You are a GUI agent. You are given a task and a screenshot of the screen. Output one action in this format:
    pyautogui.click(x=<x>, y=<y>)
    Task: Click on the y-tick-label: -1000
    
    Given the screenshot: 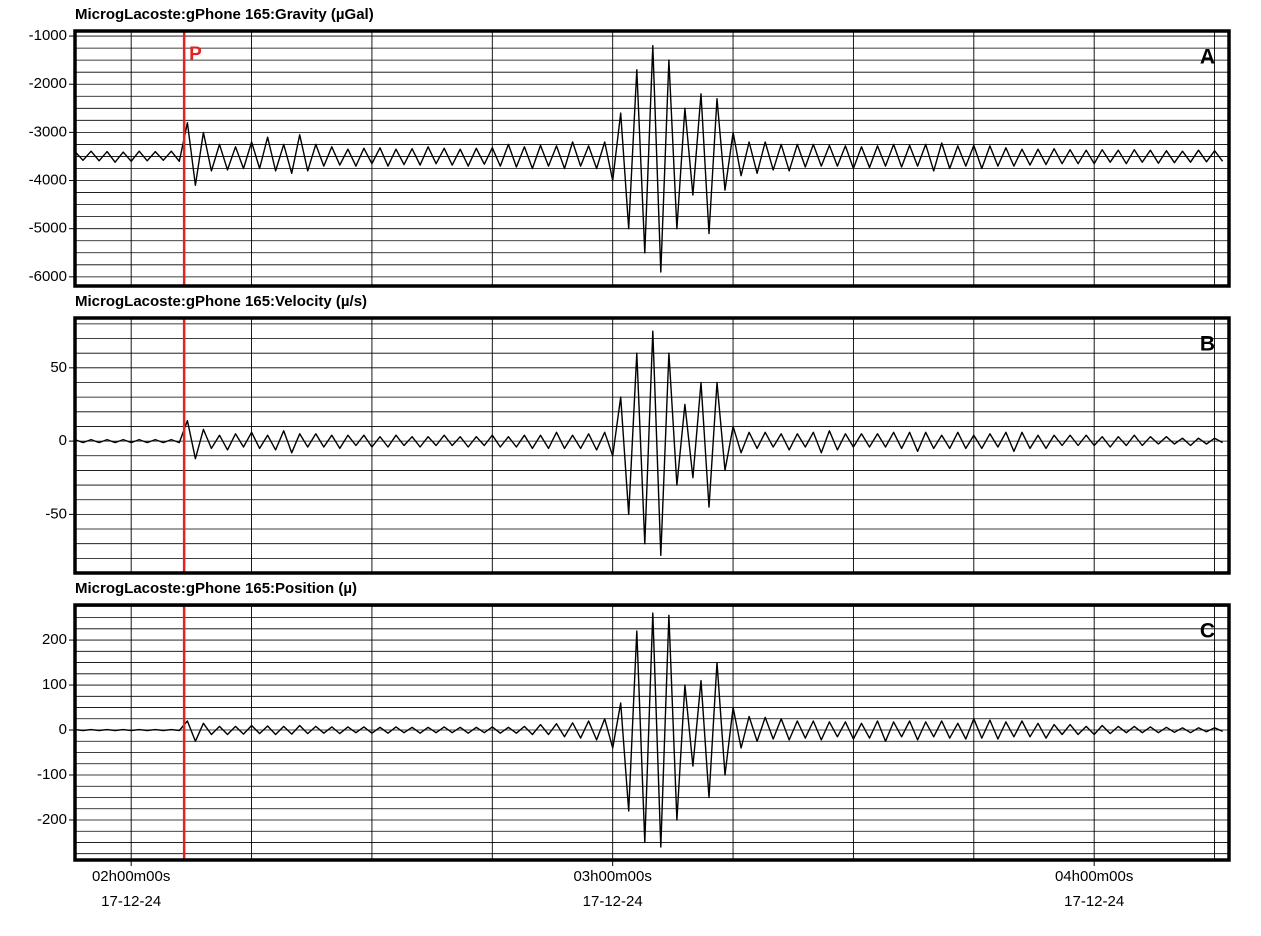 What is the action you would take?
    pyautogui.click(x=48, y=35)
    